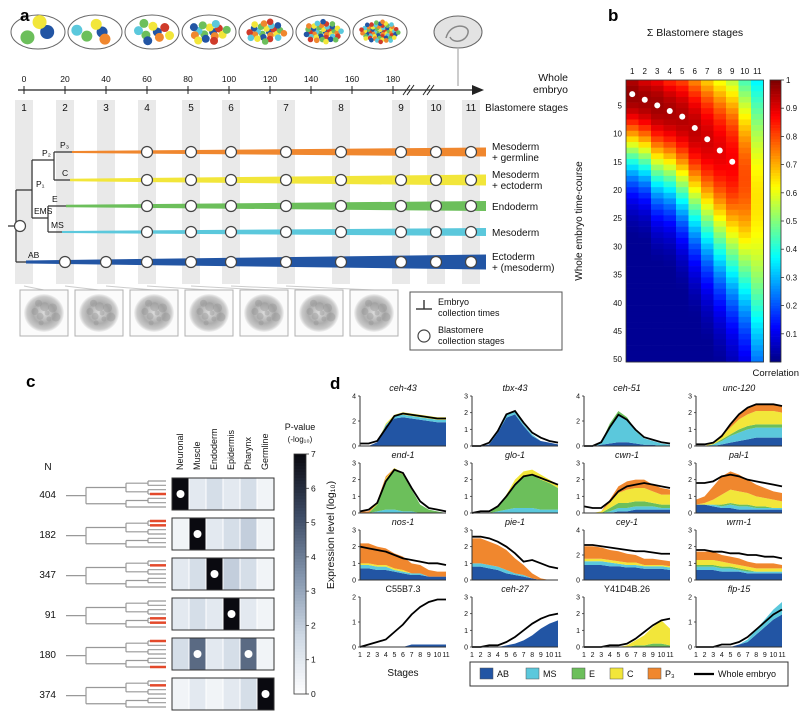  I want to click on best-match-dots, so click(682, 128).